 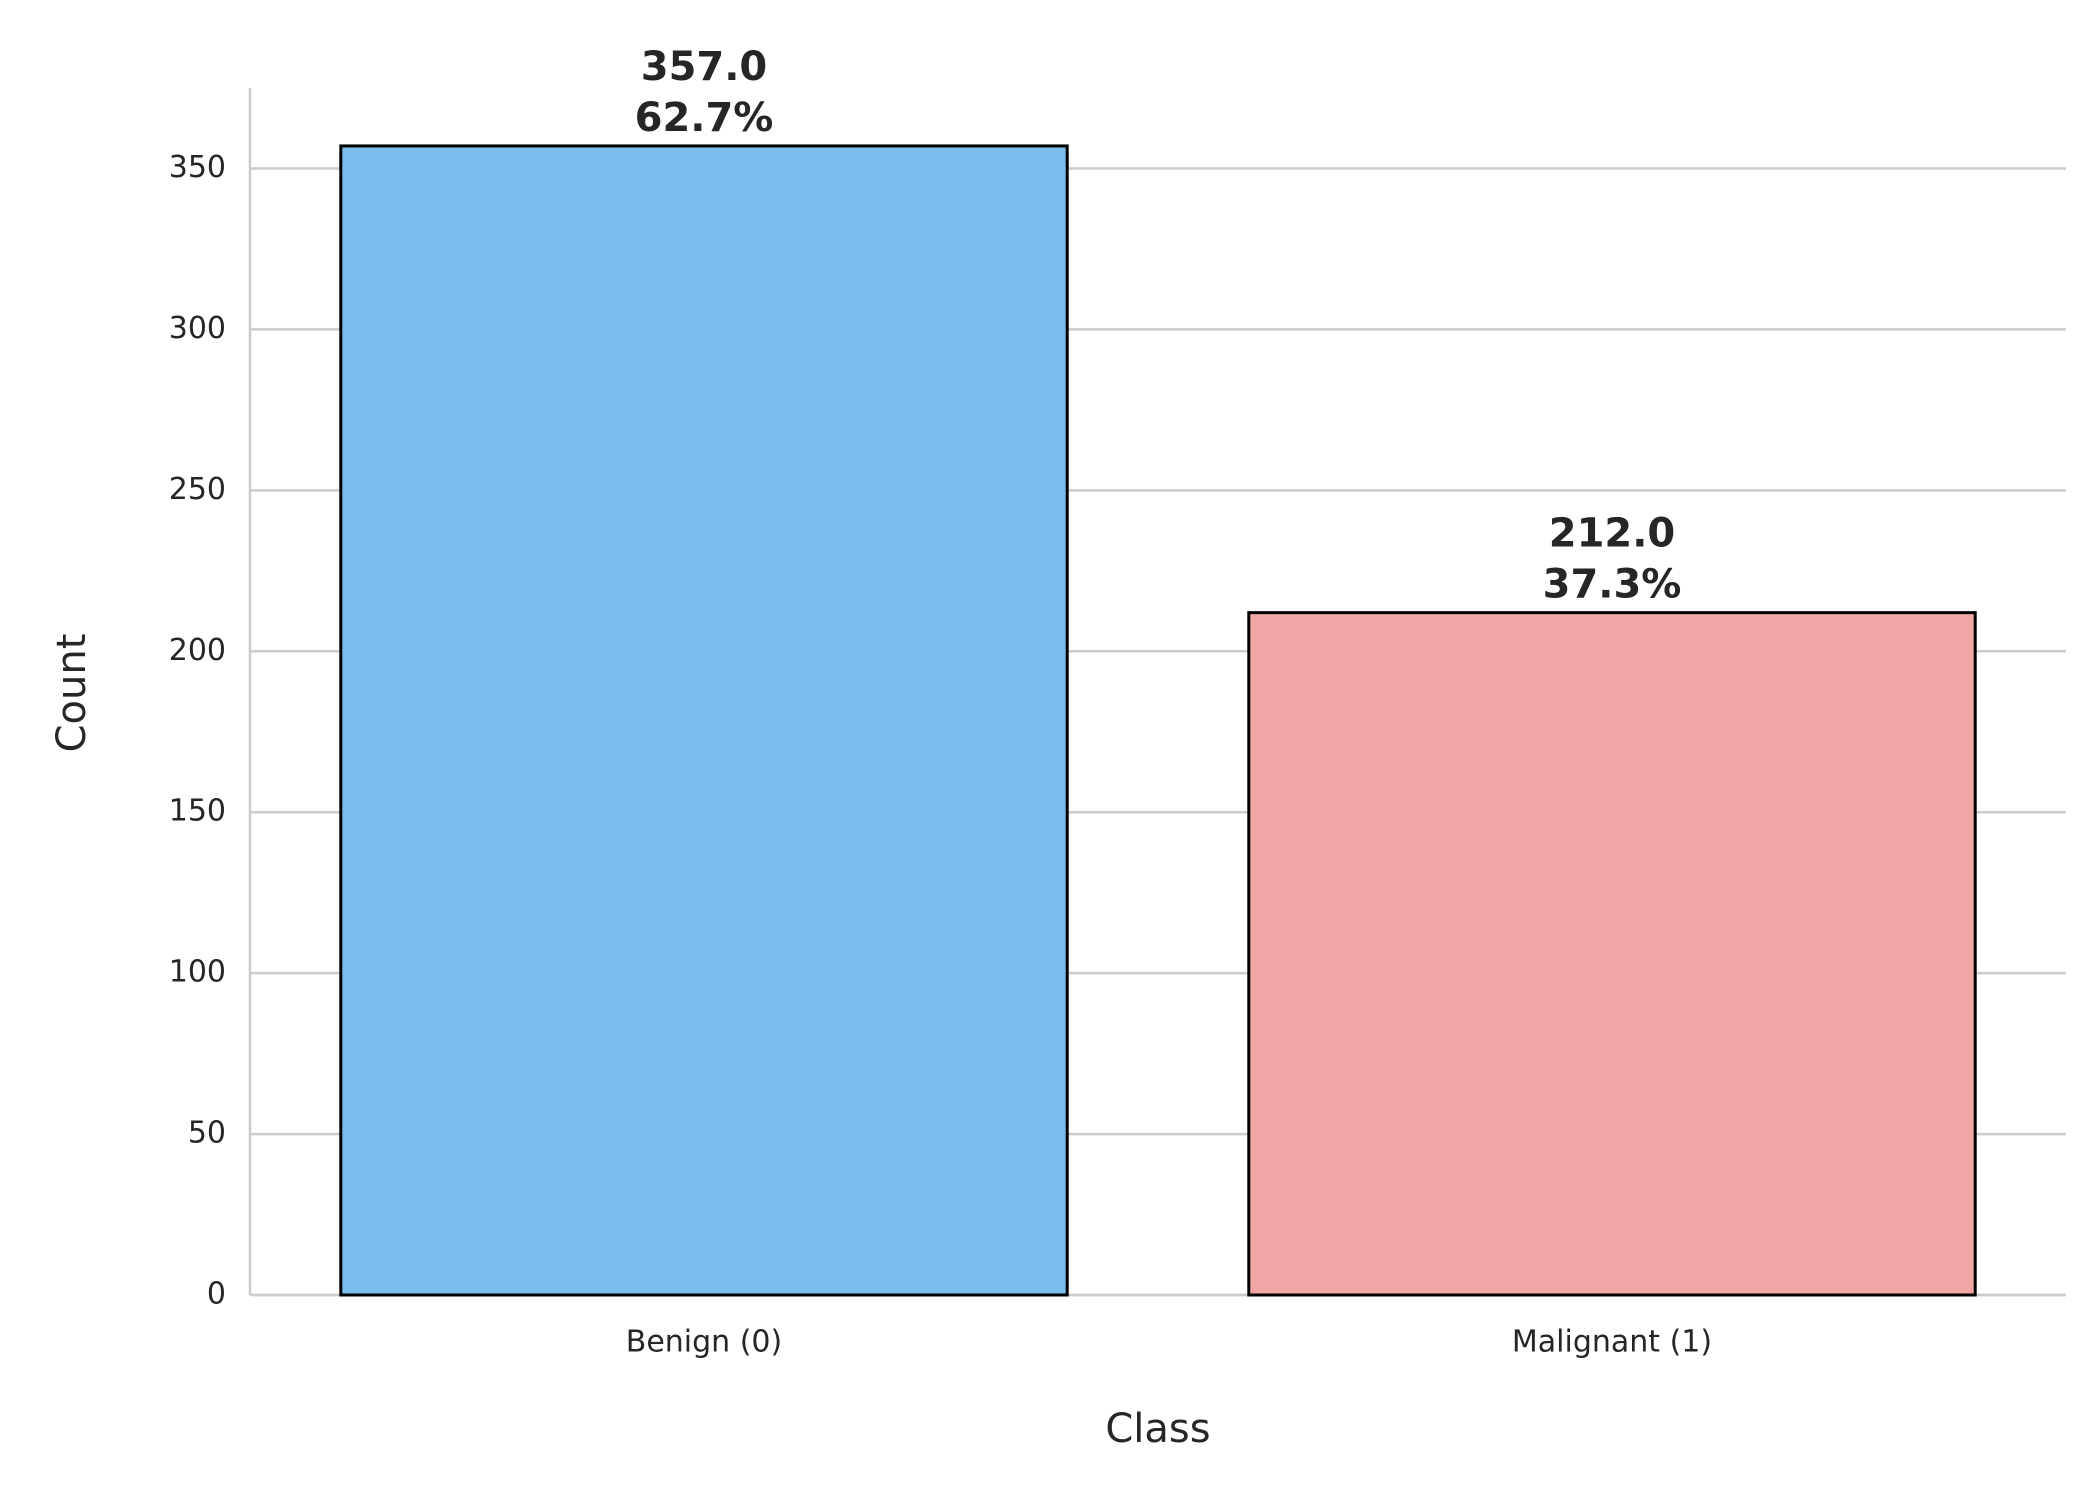 I want to click on y-tick-label: 300, so click(x=197, y=328).